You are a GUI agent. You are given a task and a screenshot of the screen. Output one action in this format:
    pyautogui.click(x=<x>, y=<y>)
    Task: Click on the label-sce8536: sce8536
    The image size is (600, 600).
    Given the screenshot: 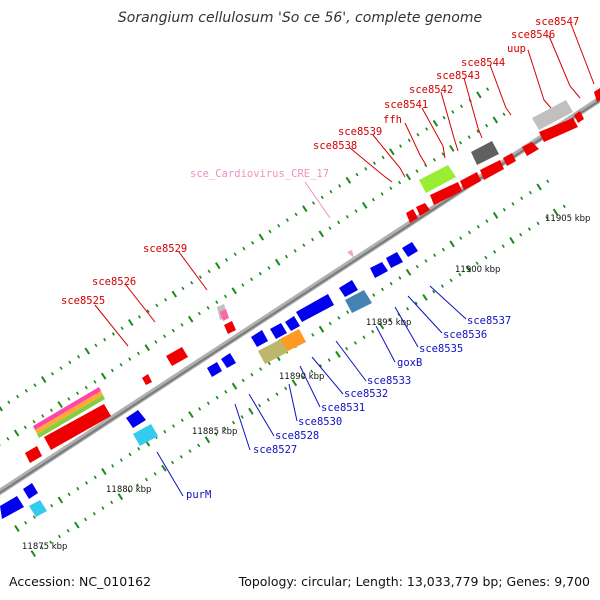 What is the action you would take?
    pyautogui.click(x=465, y=335)
    